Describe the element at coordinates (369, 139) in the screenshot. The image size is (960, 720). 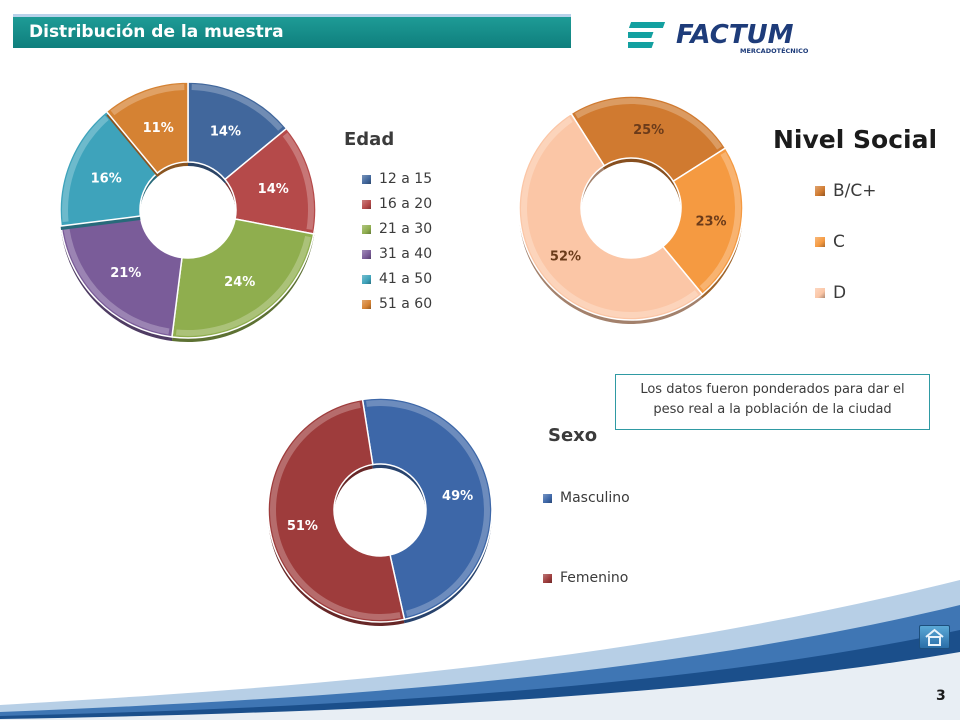
I see `edad-chart-title: Edad` at that location.